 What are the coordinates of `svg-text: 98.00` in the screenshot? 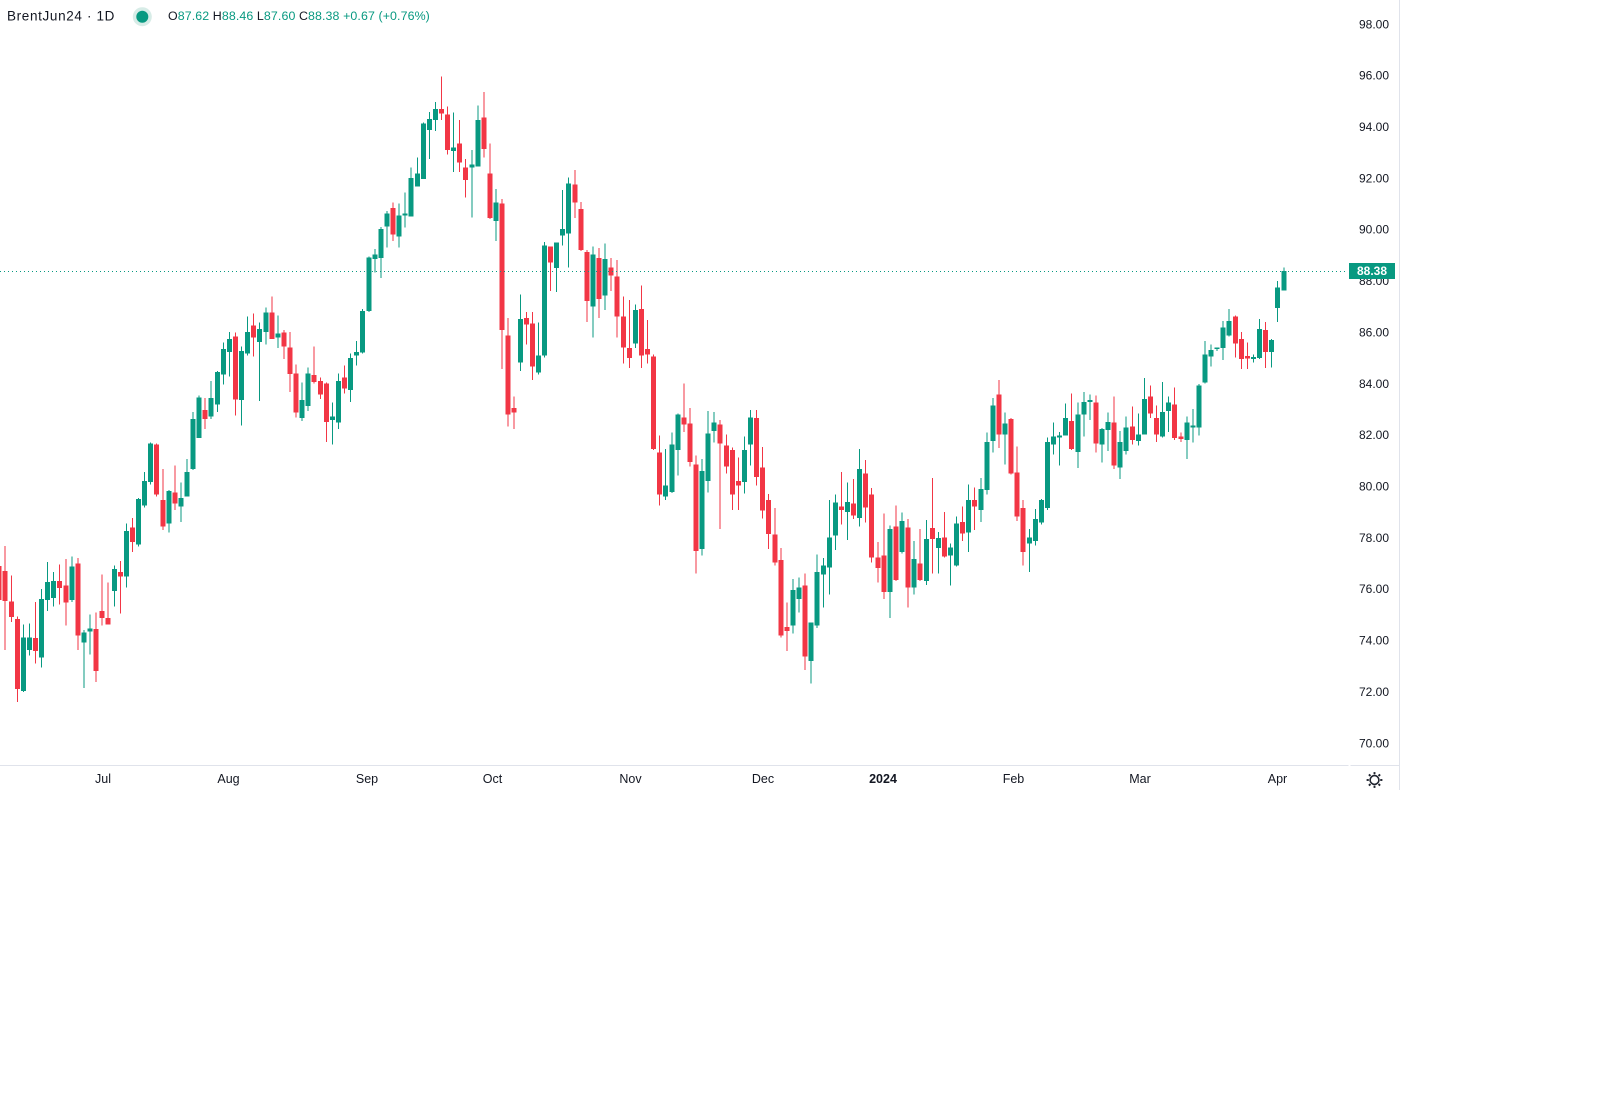 It's located at (1374, 24).